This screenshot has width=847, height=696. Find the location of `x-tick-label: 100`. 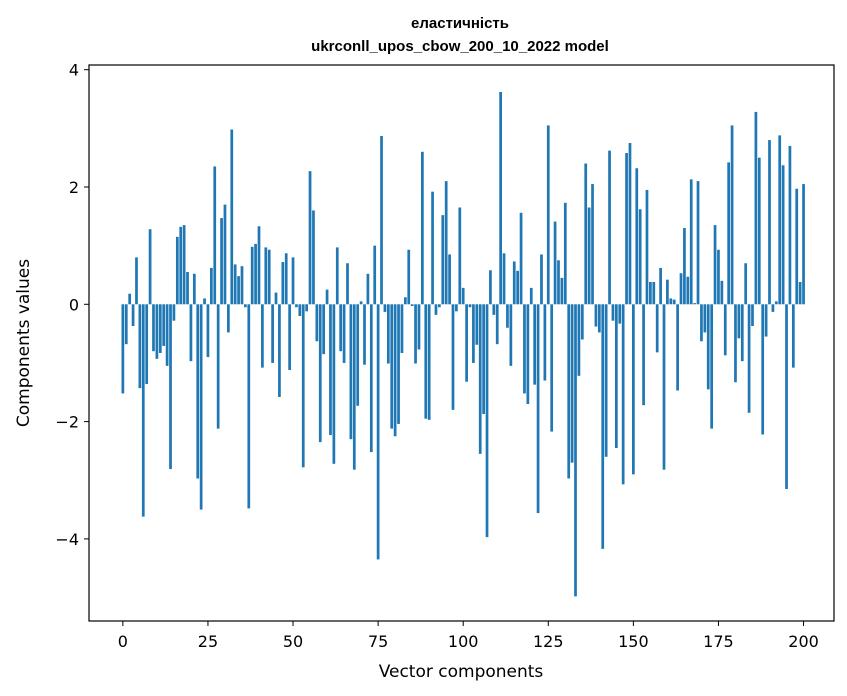

x-tick-label: 100 is located at coordinates (463, 641).